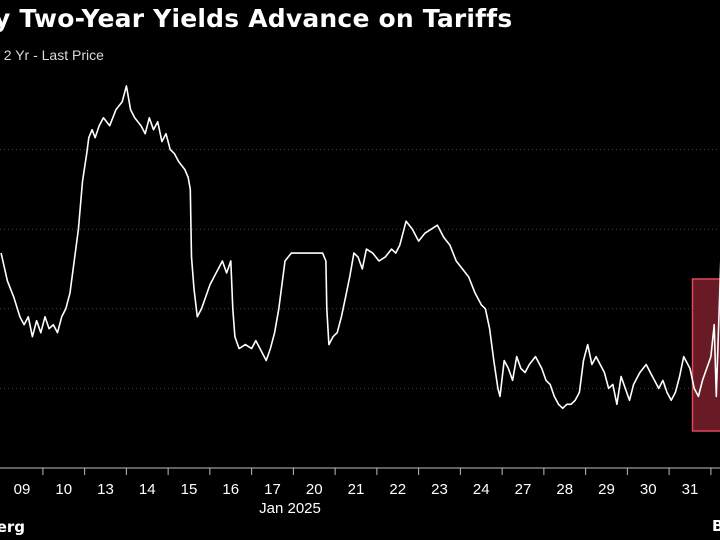 The image size is (720, 540). I want to click on x-tick-label: 13, so click(105, 489).